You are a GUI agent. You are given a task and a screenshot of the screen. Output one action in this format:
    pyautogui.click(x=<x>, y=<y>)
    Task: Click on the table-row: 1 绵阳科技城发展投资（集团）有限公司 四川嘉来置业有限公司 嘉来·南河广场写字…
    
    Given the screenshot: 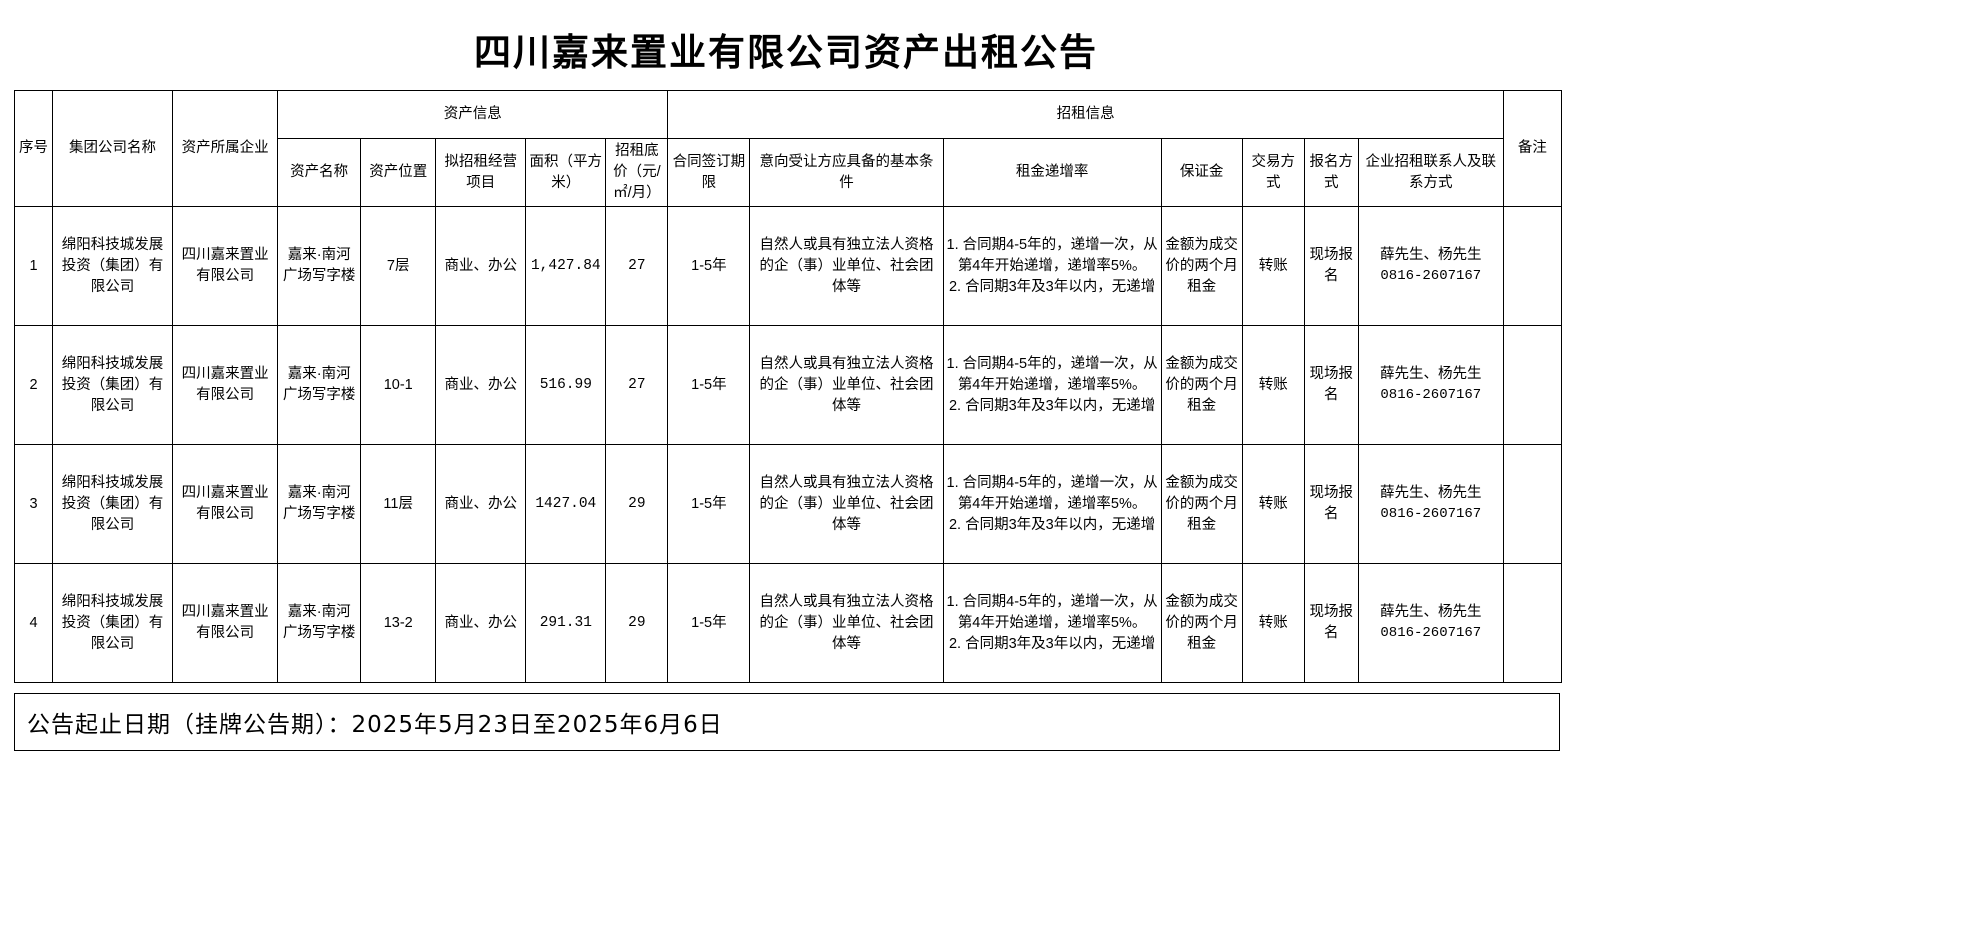 What is the action you would take?
    pyautogui.click(x=788, y=266)
    